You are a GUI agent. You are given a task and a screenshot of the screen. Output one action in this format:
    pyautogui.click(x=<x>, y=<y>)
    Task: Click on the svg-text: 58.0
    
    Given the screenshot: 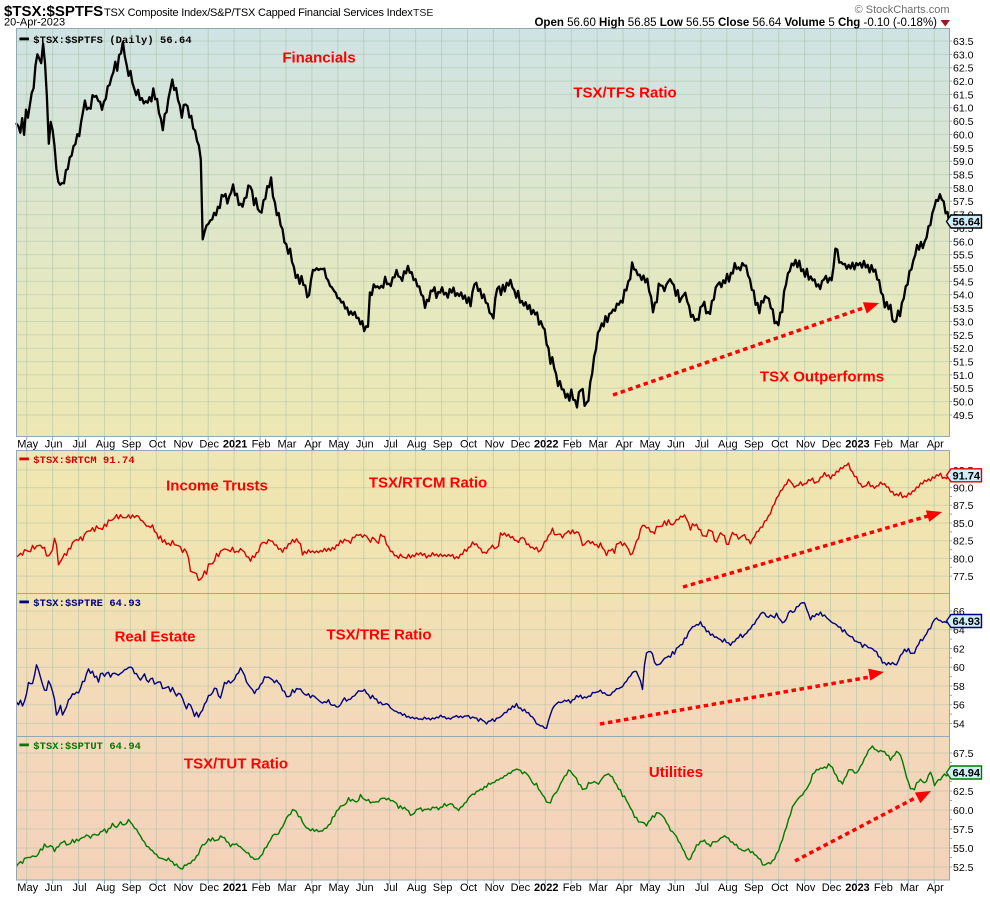 What is the action you would take?
    pyautogui.click(x=963, y=189)
    